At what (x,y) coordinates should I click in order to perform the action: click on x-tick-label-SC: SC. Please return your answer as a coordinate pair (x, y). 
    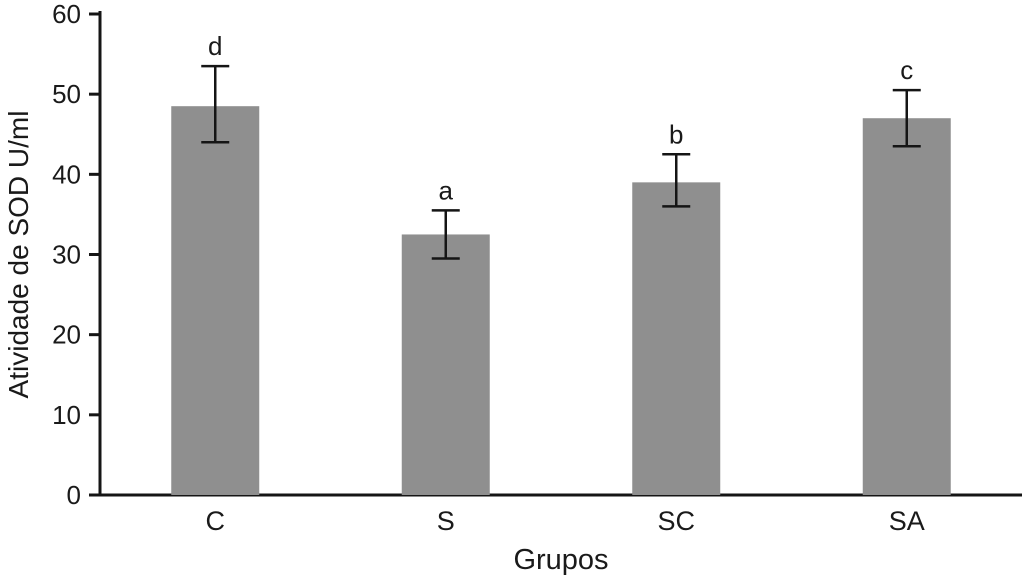
    Looking at the image, I should click on (676, 521).